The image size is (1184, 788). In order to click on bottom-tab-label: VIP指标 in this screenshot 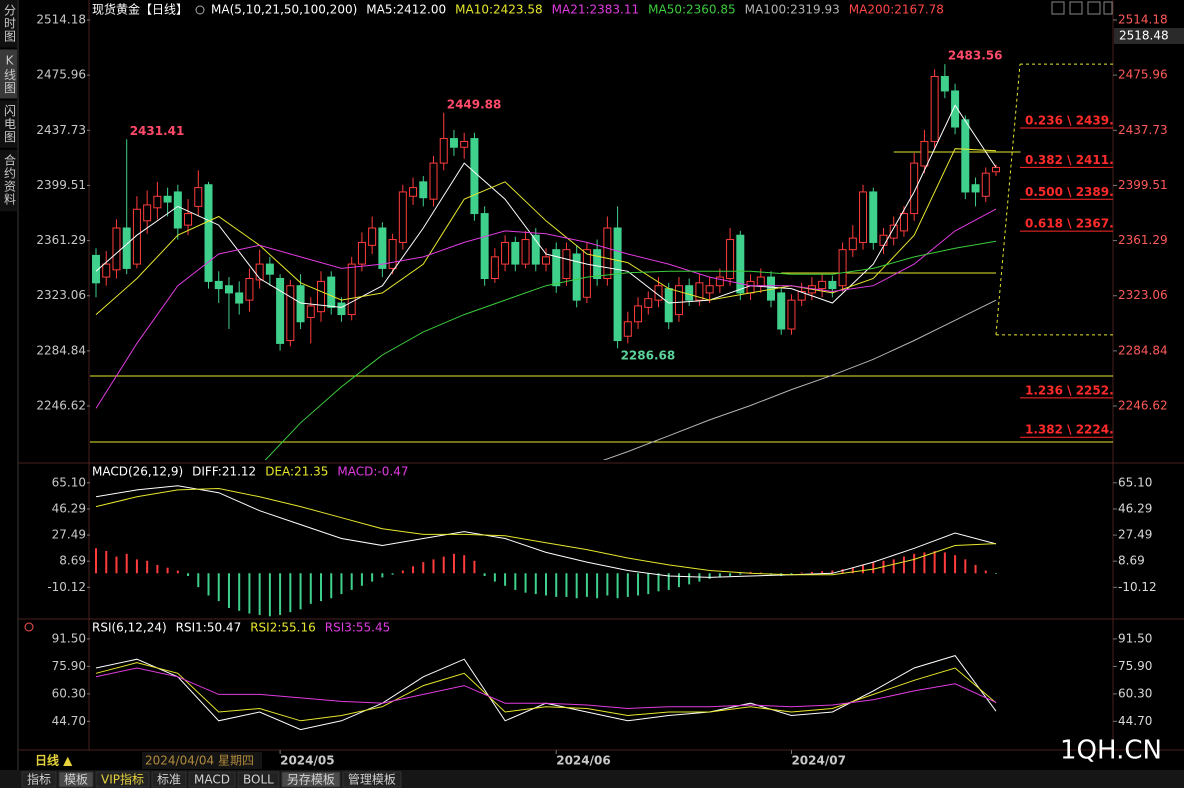, I will do `click(122, 779)`.